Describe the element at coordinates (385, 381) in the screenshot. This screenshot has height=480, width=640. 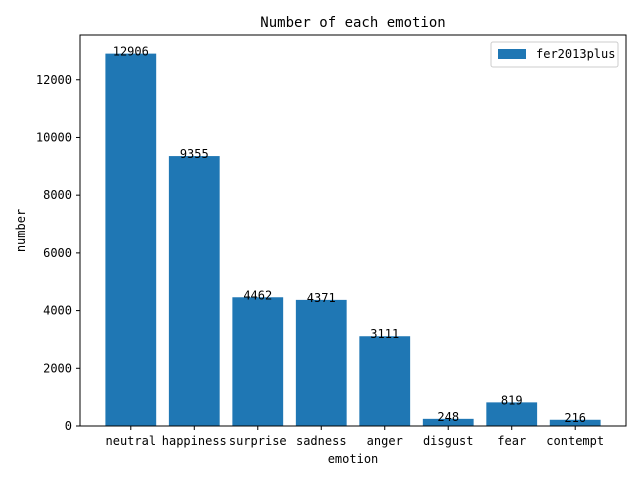
I see `bar-anger` at that location.